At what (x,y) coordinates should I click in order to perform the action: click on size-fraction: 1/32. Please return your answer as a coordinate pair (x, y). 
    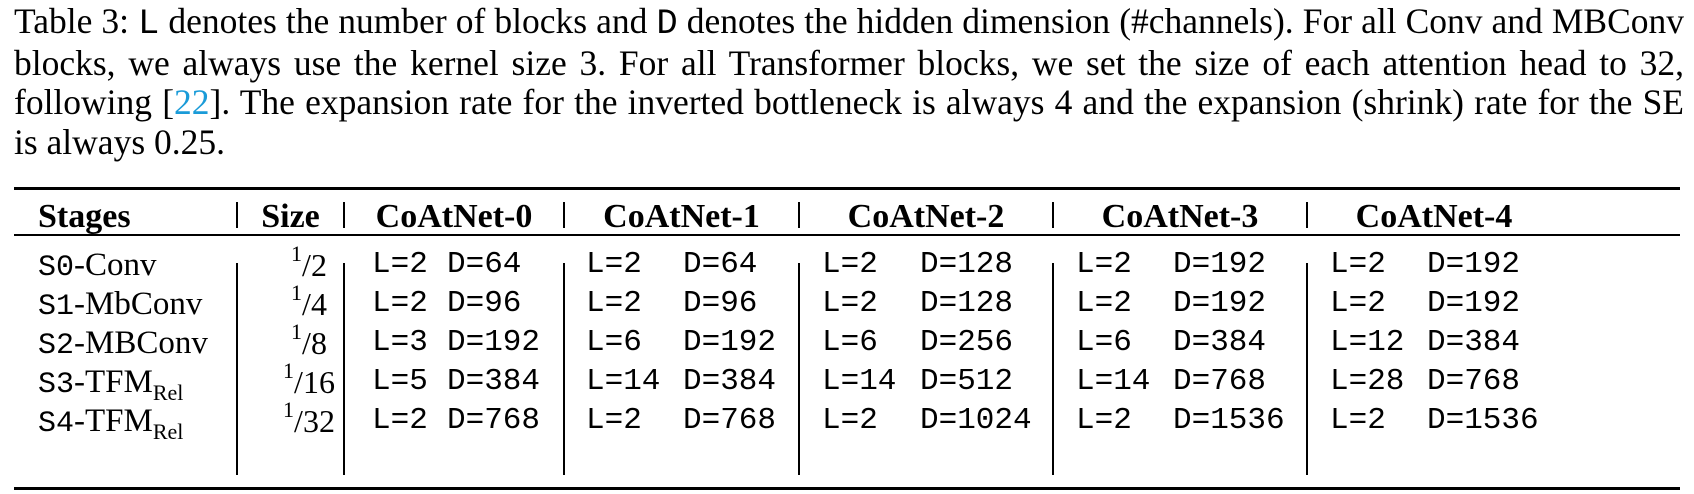
    Looking at the image, I should click on (309, 419).